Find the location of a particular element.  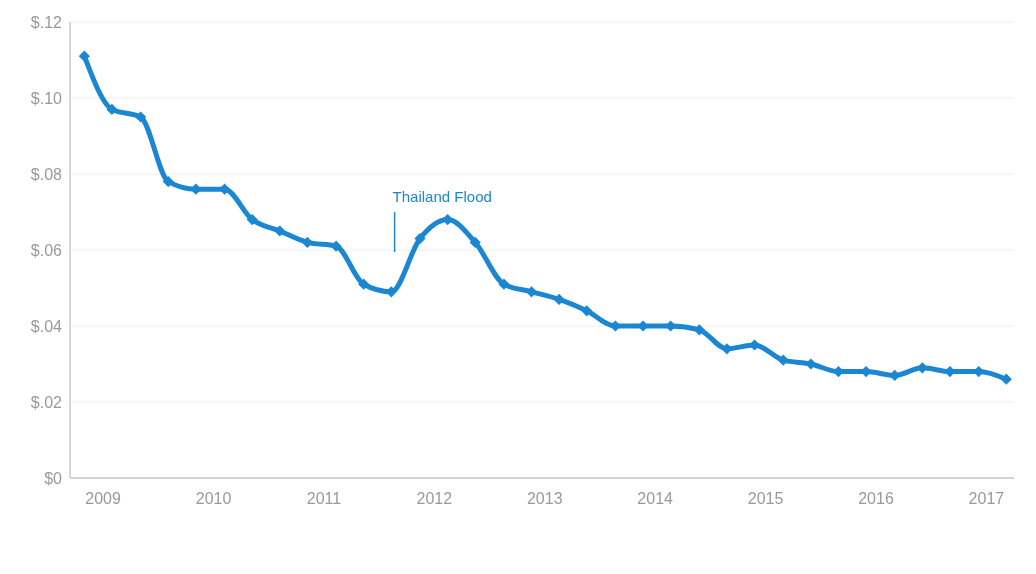

x-tick-label: 2015 is located at coordinates (765, 498).